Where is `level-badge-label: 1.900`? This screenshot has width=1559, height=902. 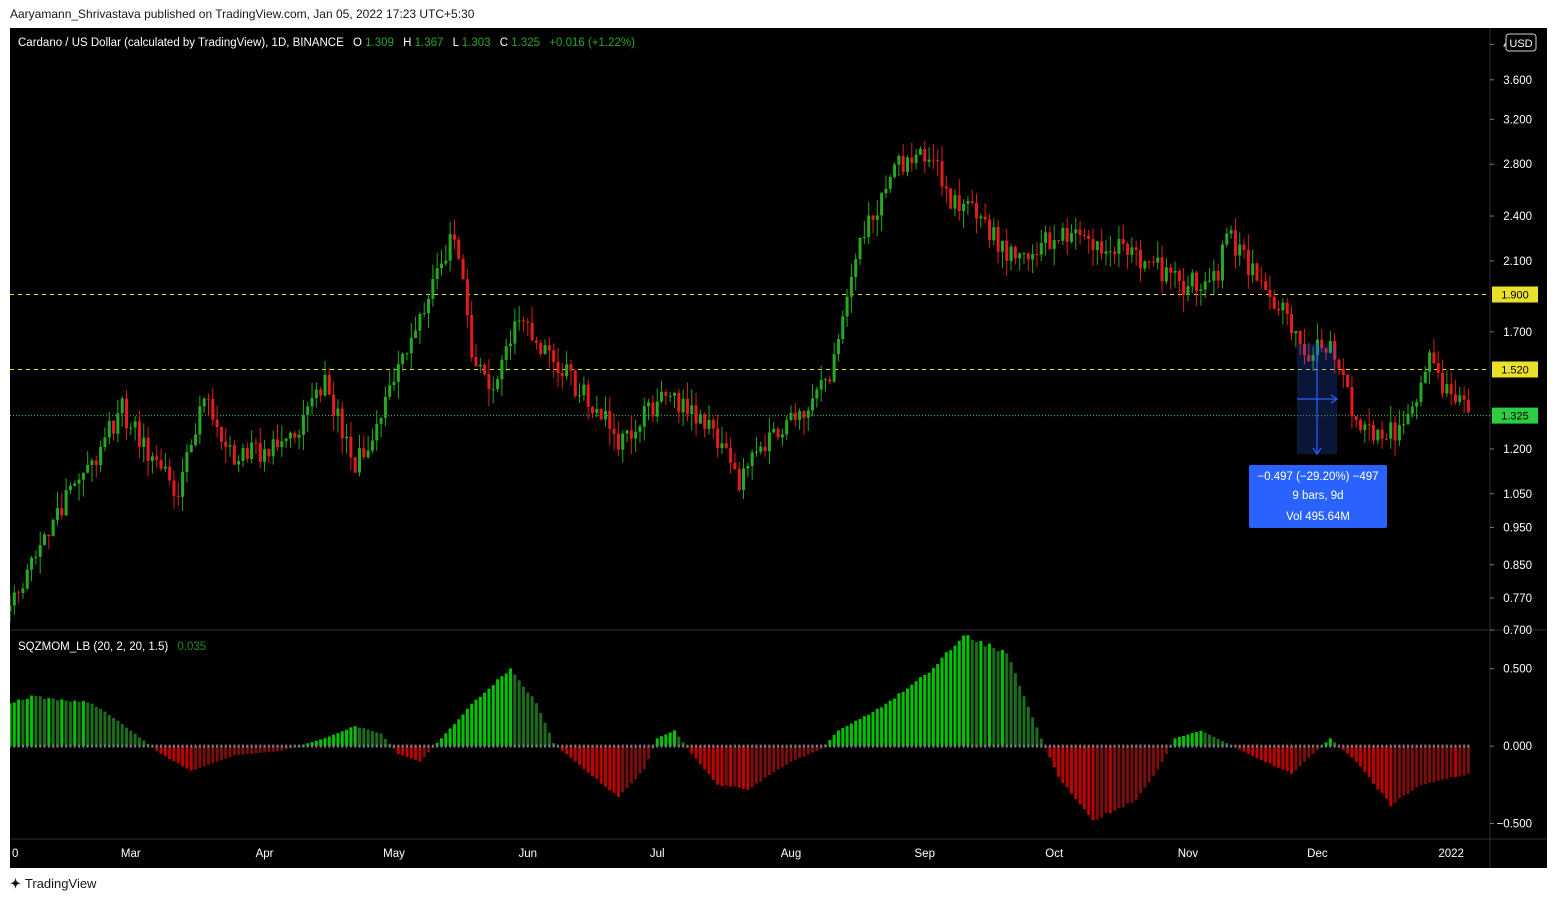 level-badge-label: 1.900 is located at coordinates (1515, 296).